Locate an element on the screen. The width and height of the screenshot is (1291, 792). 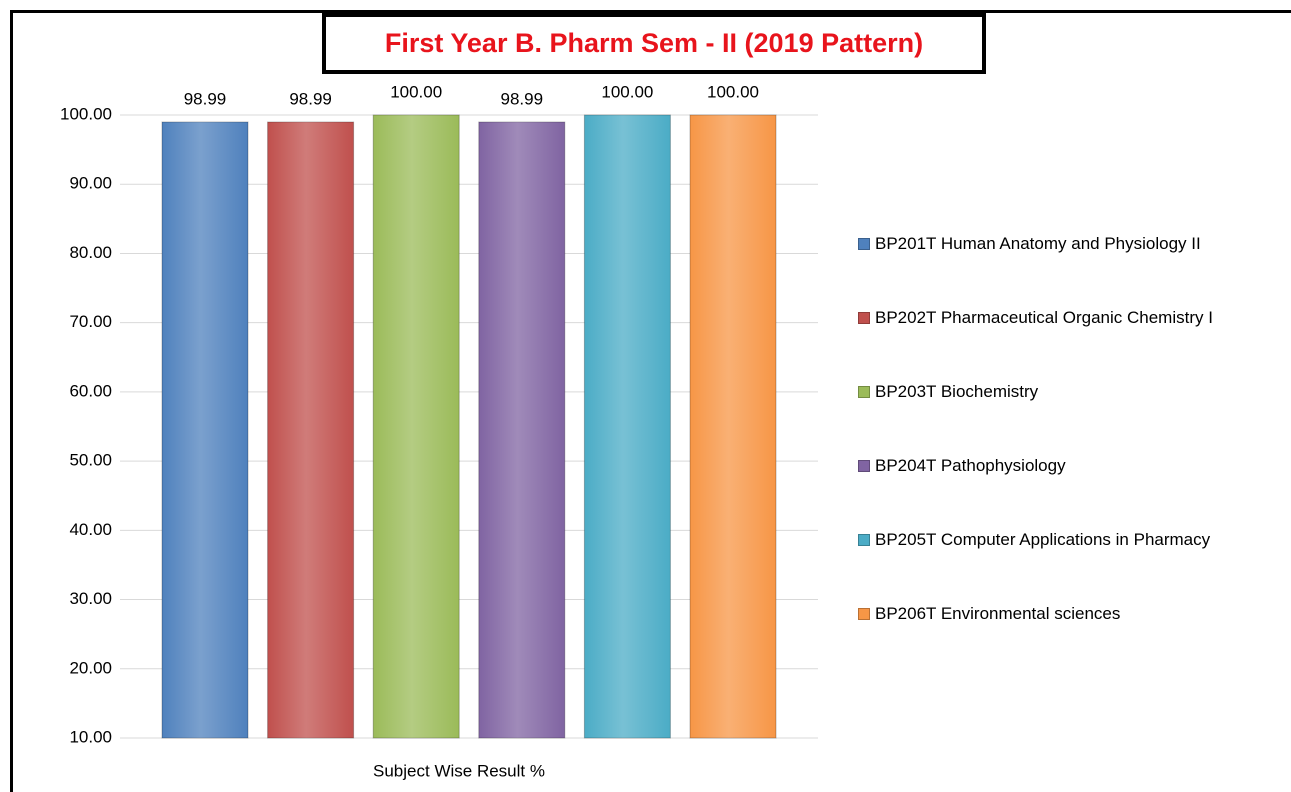
legend-label: BP206T Environmental sciences is located at coordinates (998, 613).